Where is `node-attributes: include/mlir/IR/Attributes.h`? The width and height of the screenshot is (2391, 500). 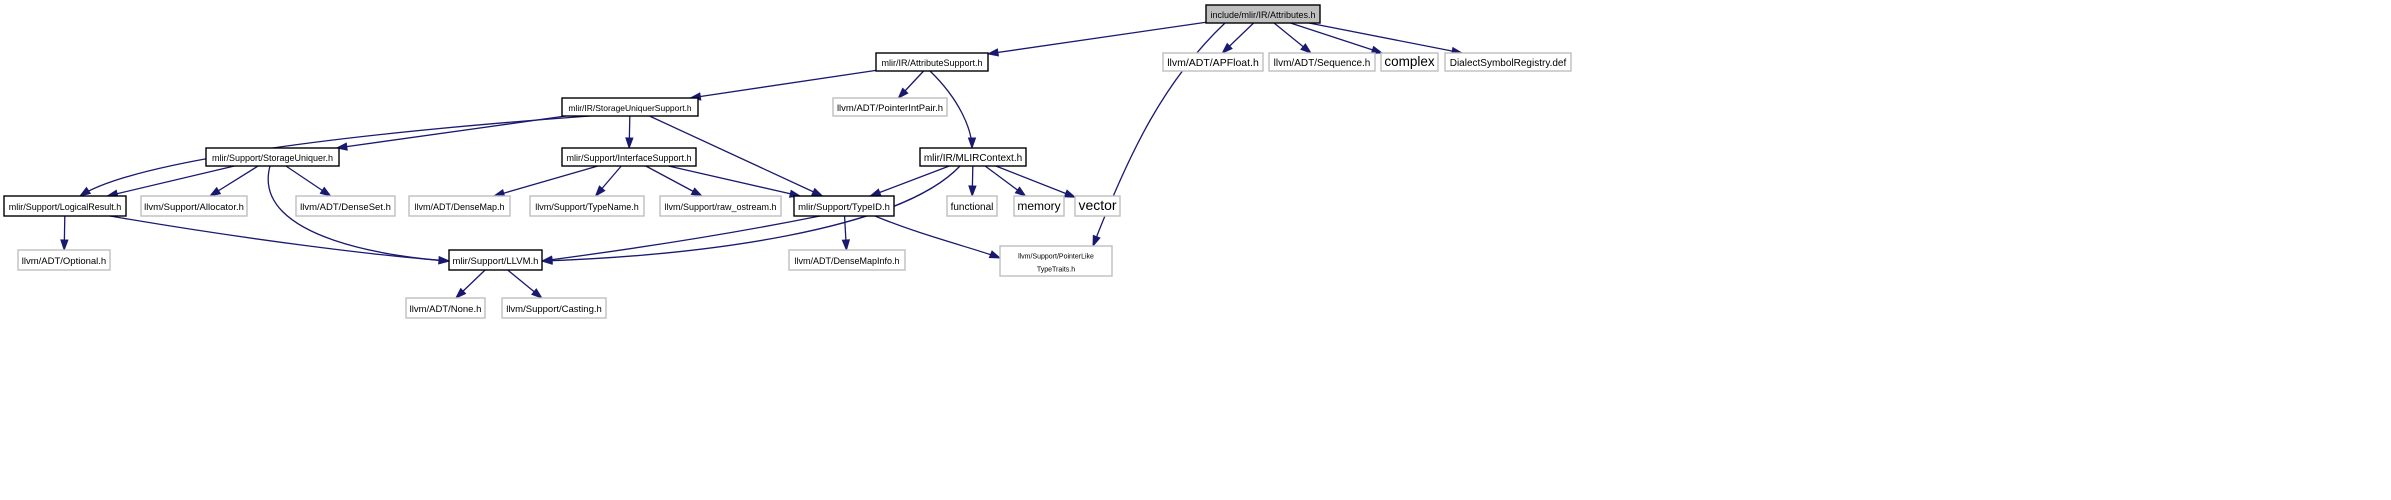
node-attributes: include/mlir/IR/Attributes.h is located at coordinates (1263, 14).